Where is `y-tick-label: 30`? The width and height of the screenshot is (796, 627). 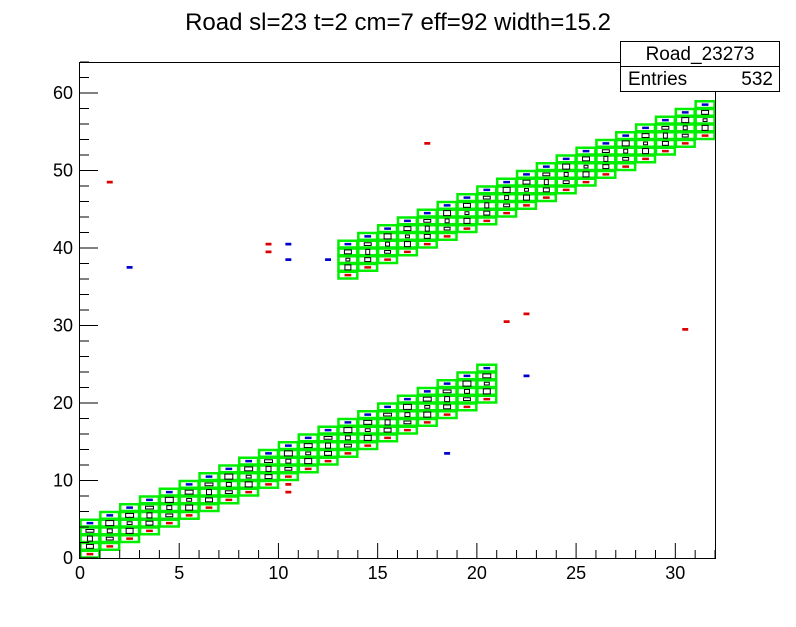
y-tick-label: 30 is located at coordinates (63, 326).